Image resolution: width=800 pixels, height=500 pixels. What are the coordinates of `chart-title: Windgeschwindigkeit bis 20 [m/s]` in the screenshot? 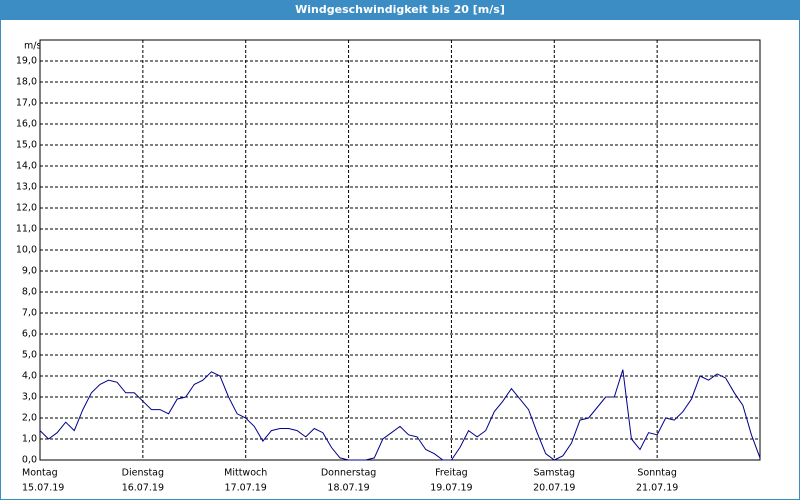 It's located at (400, 9).